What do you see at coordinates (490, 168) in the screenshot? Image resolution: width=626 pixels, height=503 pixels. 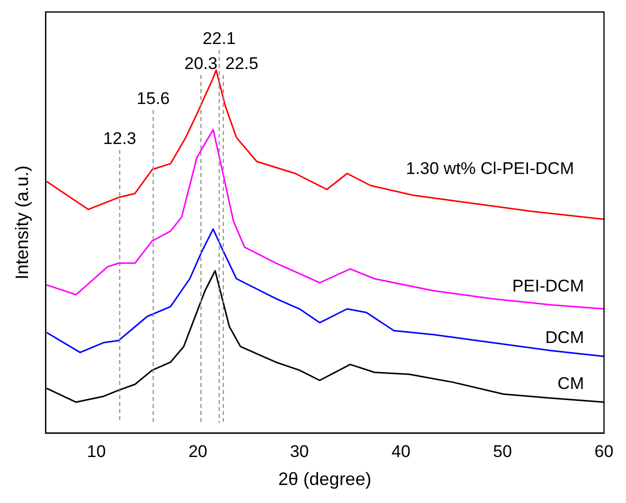 I see `series-label: 1.30 wt% Cl-PEI-DCM` at bounding box center [490, 168].